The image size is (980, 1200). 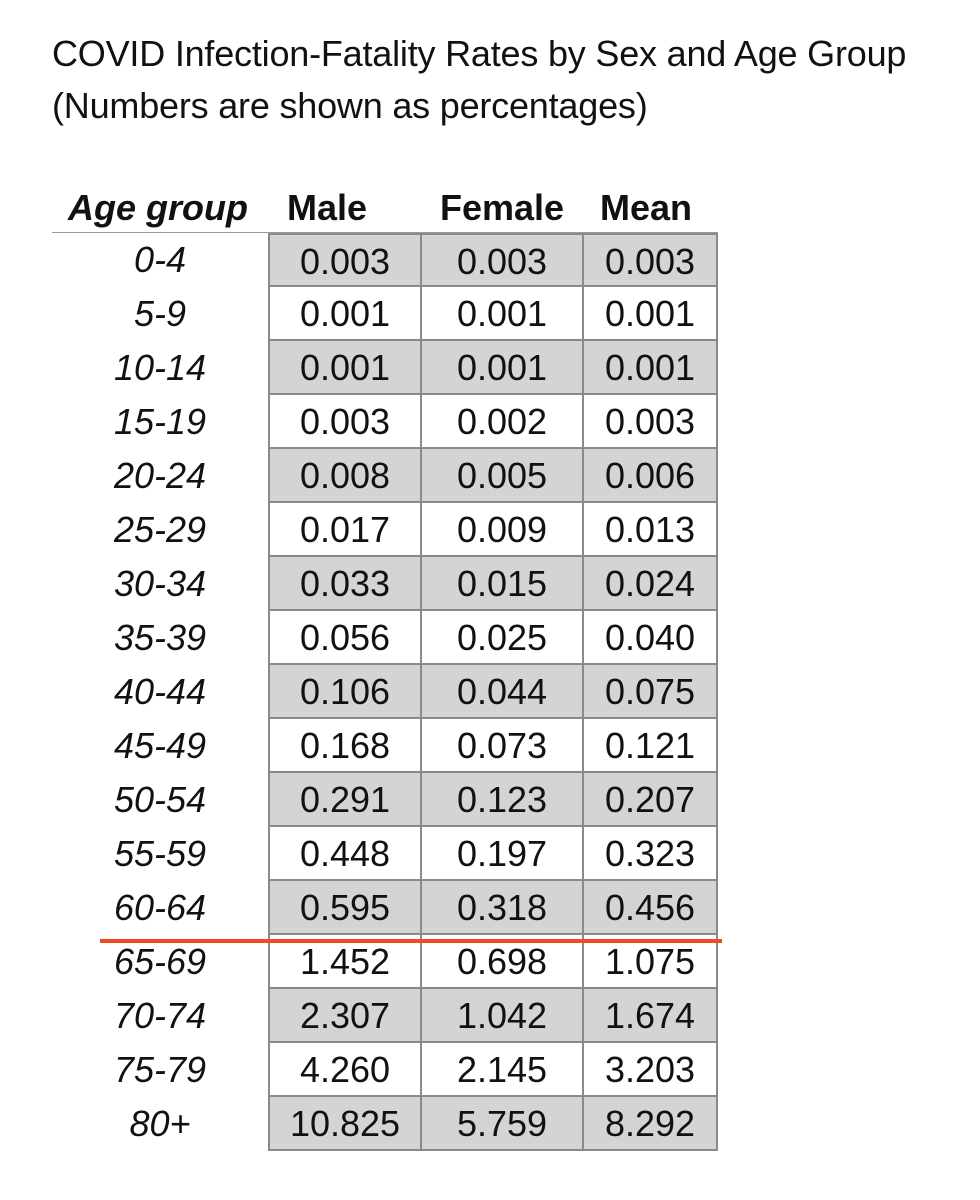 I want to click on male-cell: 4.260, so click(x=344, y=1070).